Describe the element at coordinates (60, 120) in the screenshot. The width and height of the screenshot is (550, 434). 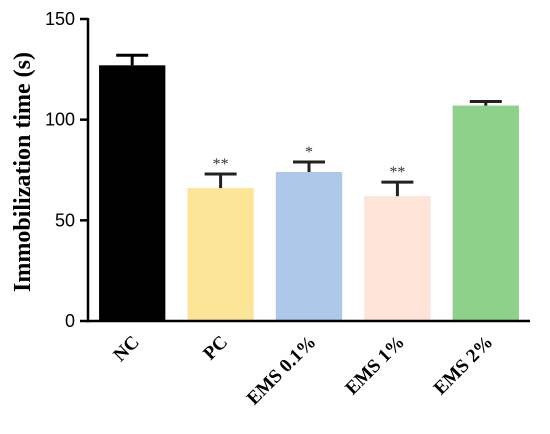
I see `y-tick-label: 100` at that location.